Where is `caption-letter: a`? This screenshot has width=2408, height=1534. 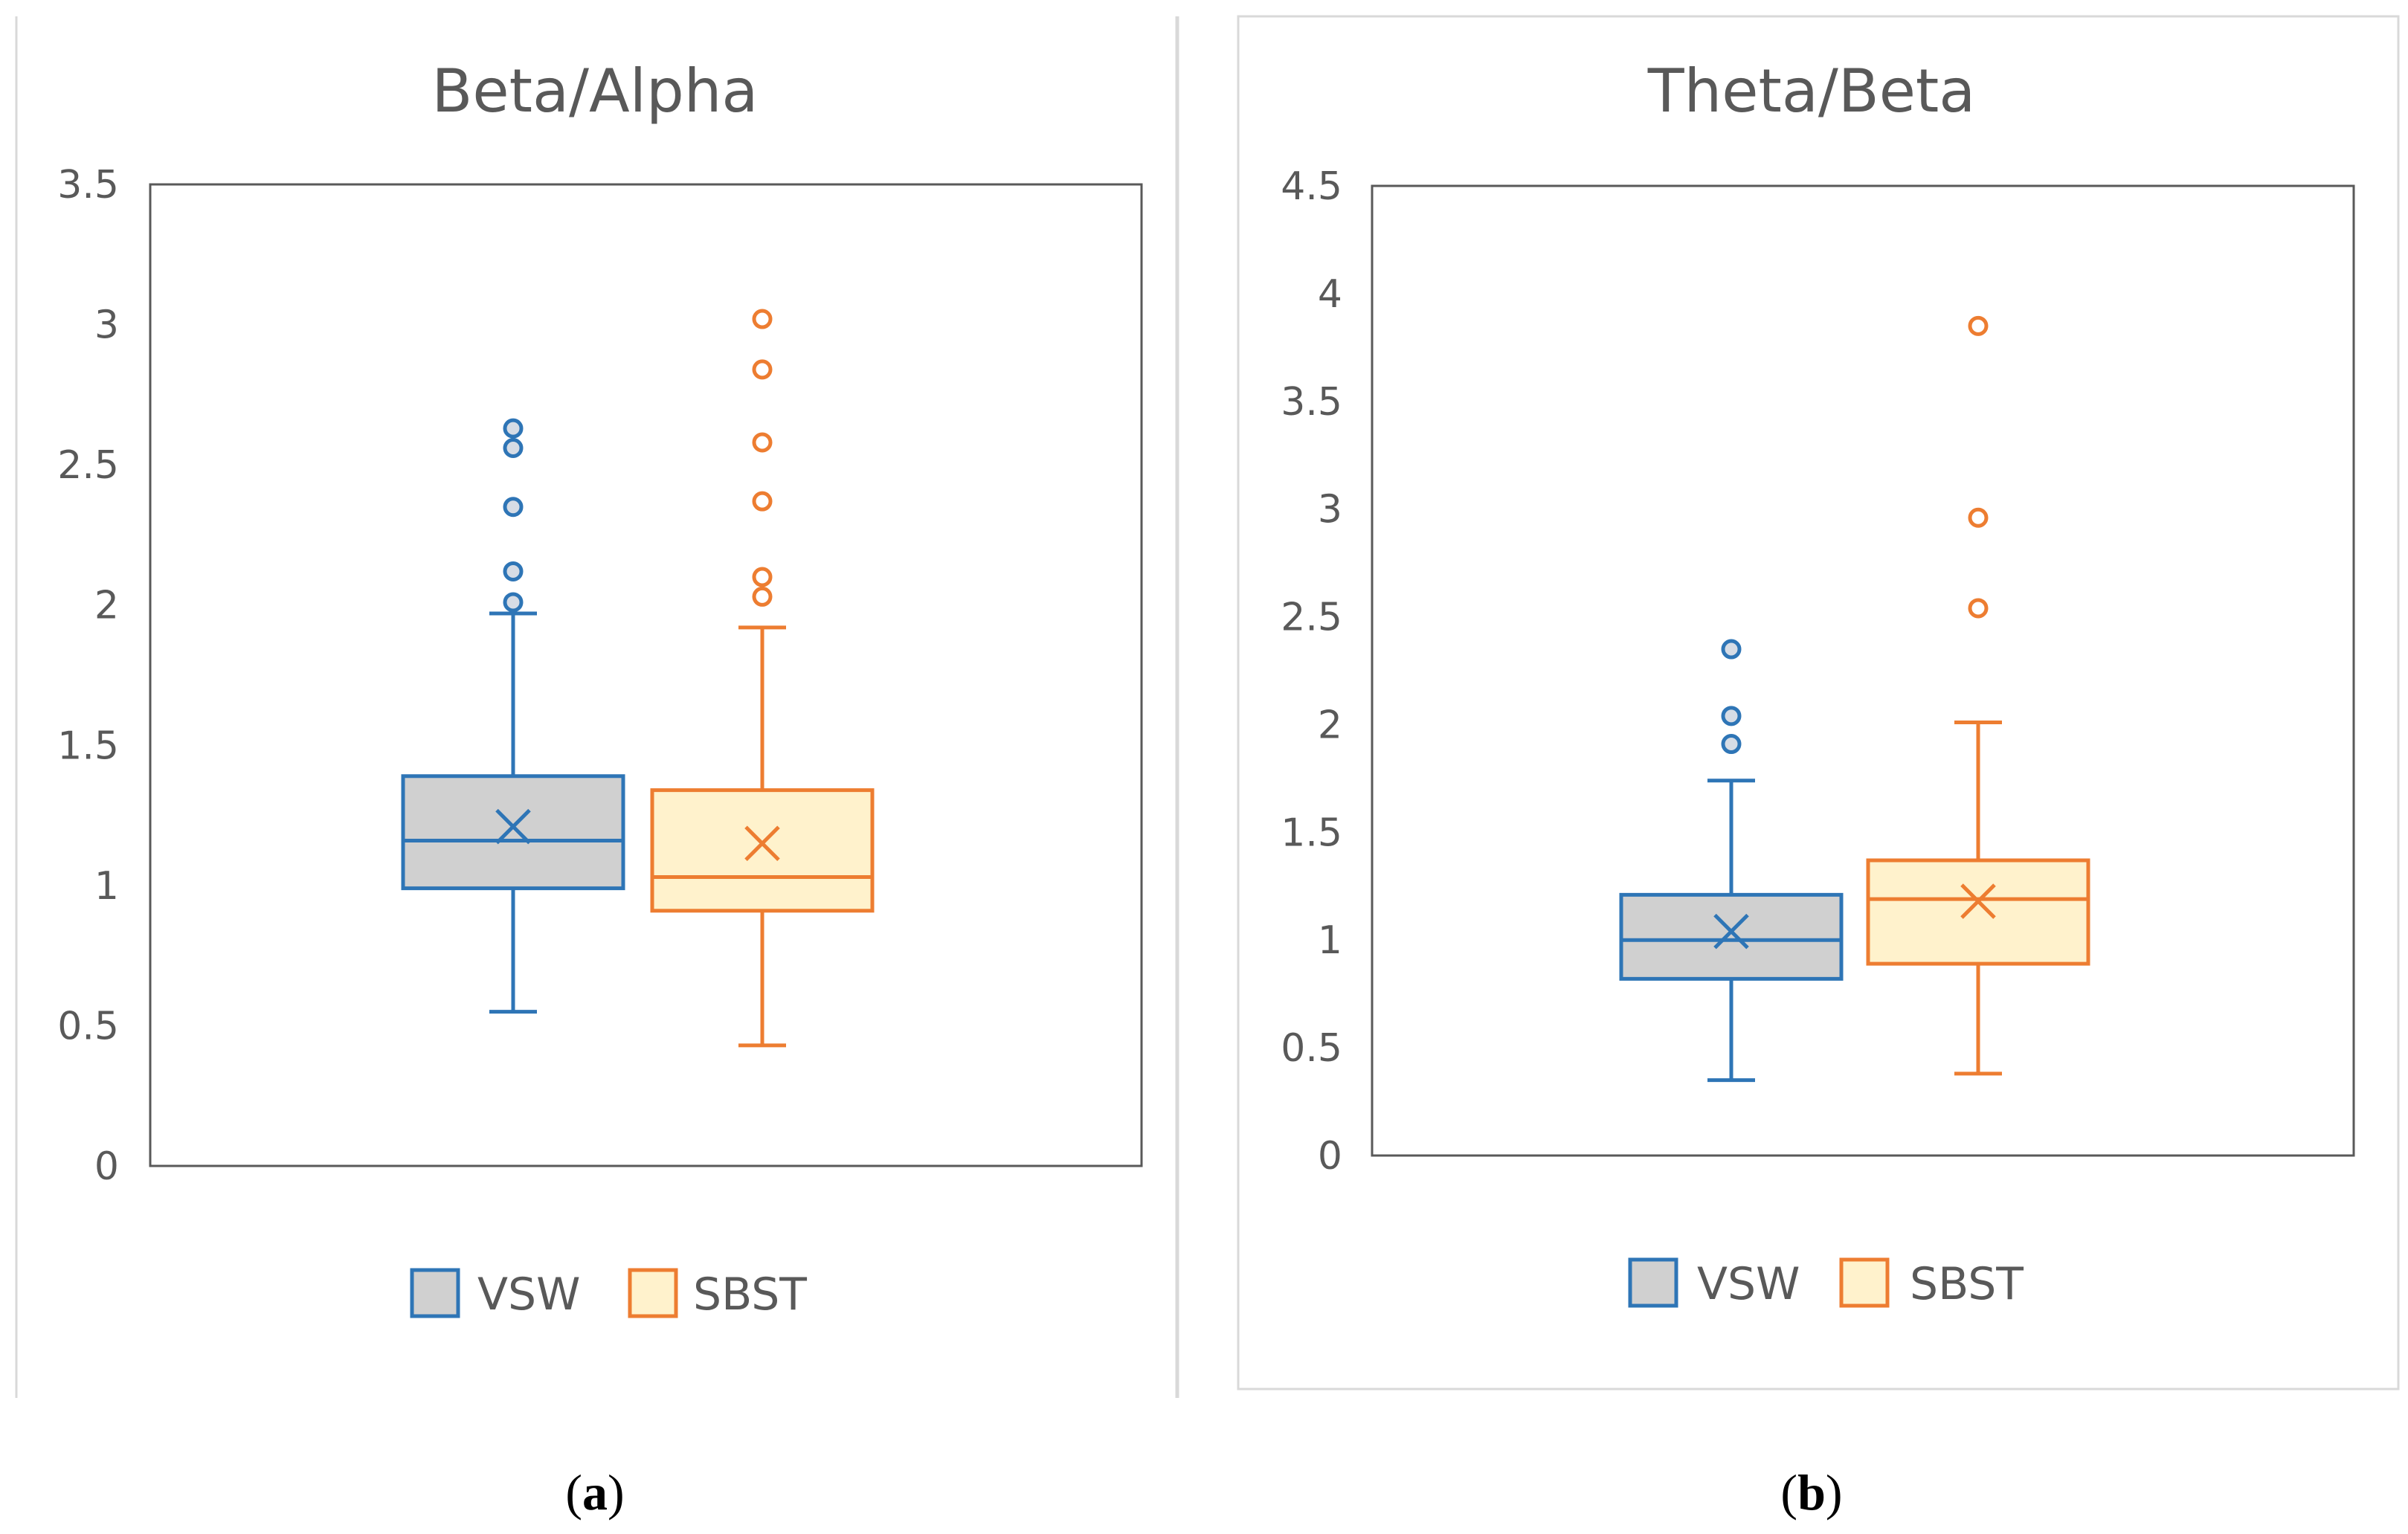 caption-letter: a is located at coordinates (595, 1492).